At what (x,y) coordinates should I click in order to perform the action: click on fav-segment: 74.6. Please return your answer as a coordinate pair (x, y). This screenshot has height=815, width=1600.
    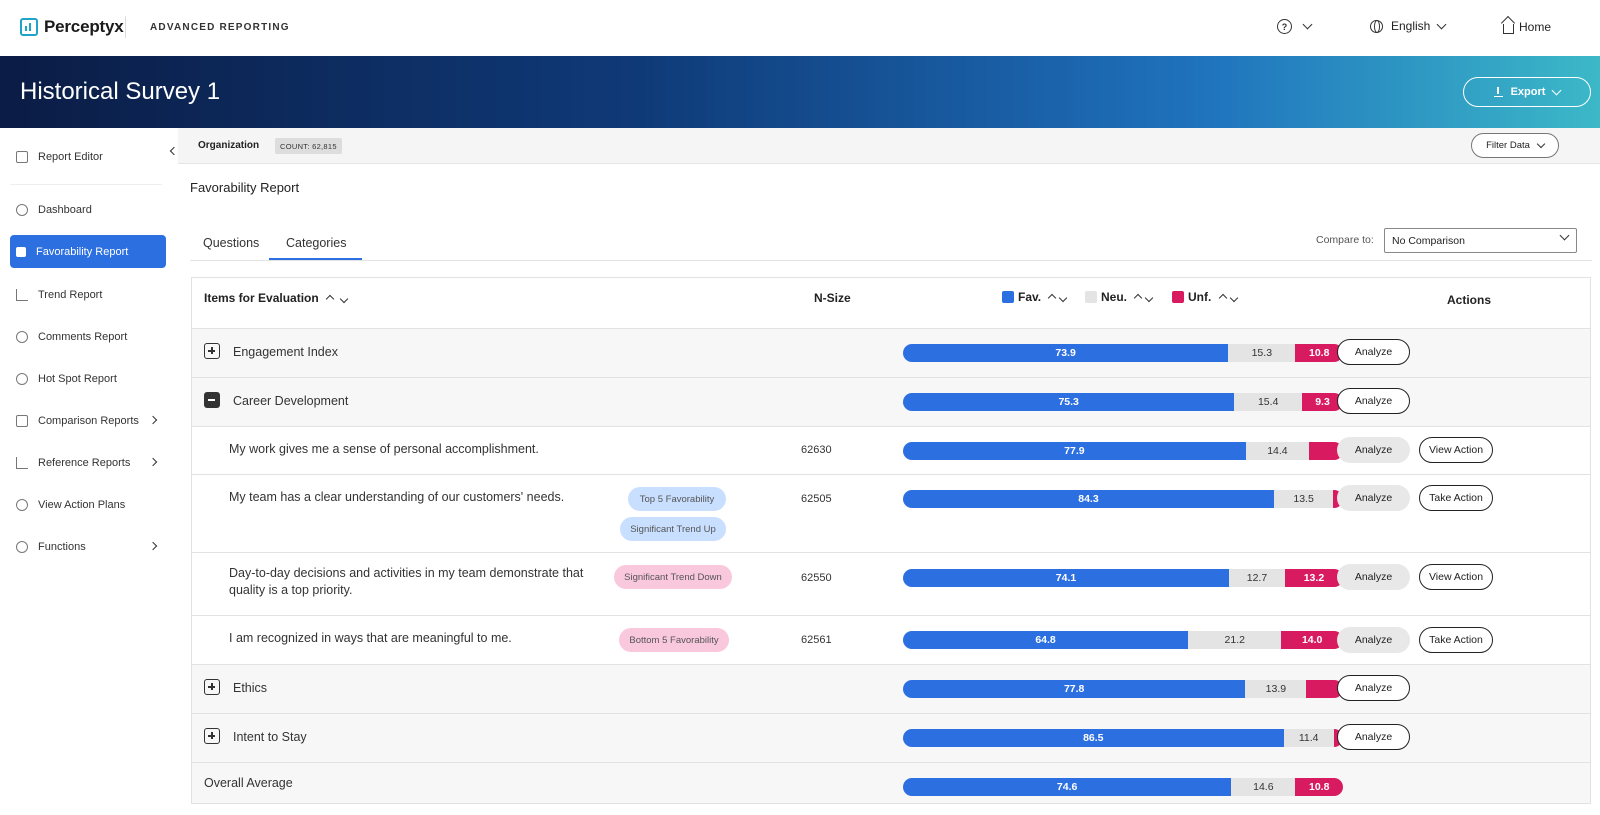
    Looking at the image, I should click on (1067, 787).